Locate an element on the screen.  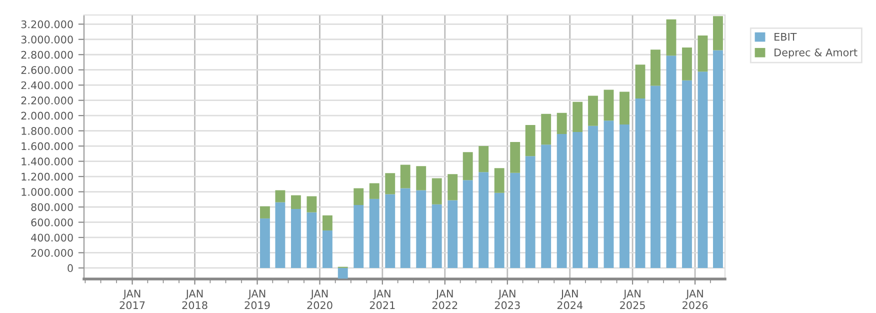
x-tick-label: JAN 2017 is located at coordinates (132, 300).